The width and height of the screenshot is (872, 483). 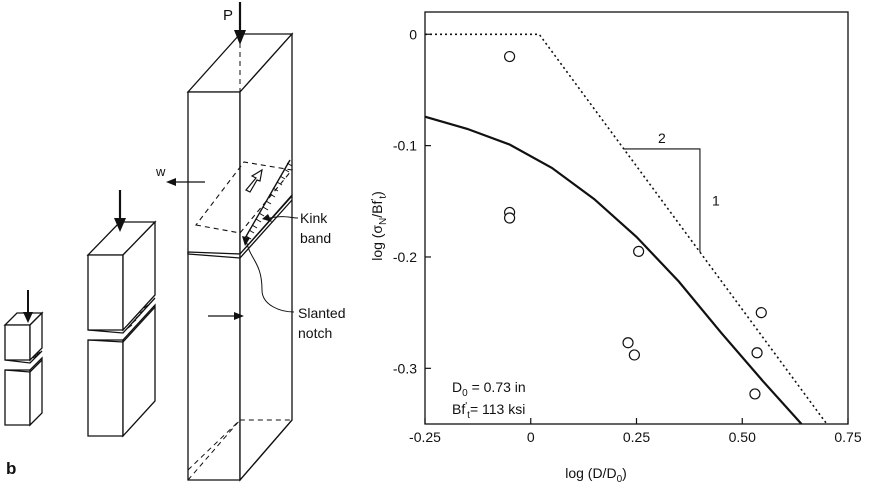 I want to click on load-arrow-small, so click(x=28, y=306).